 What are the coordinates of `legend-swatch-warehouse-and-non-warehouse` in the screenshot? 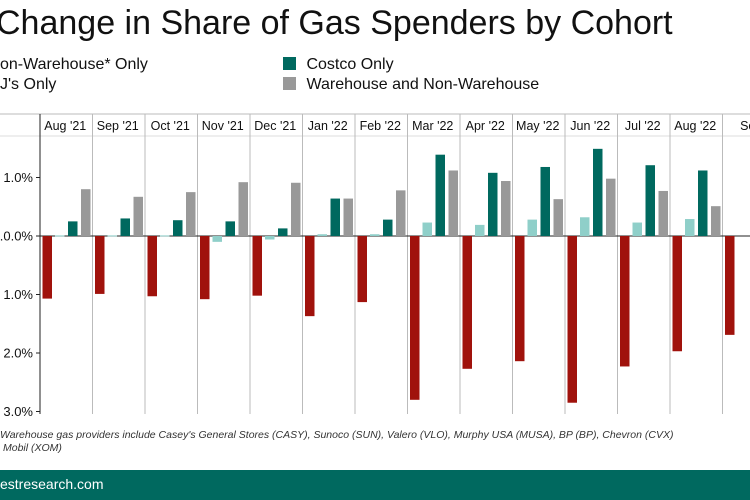 It's located at (289, 83).